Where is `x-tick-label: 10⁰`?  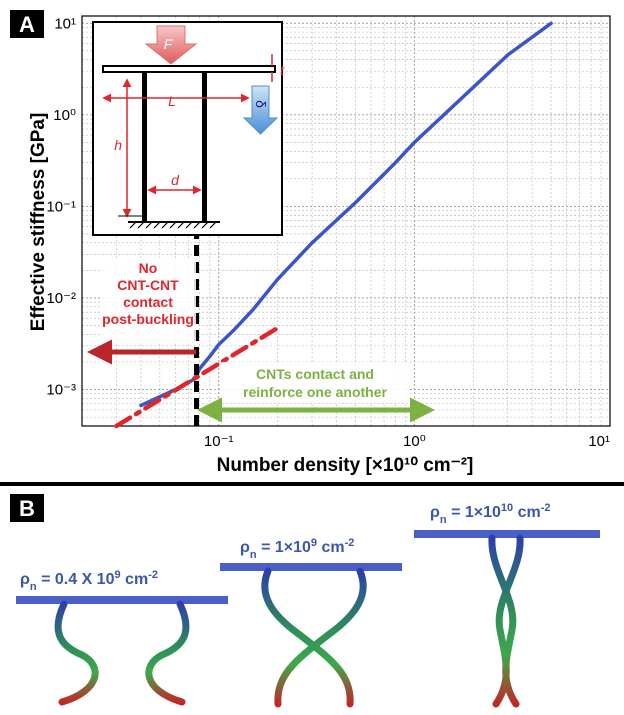
x-tick-label: 10⁰ is located at coordinates (414, 441).